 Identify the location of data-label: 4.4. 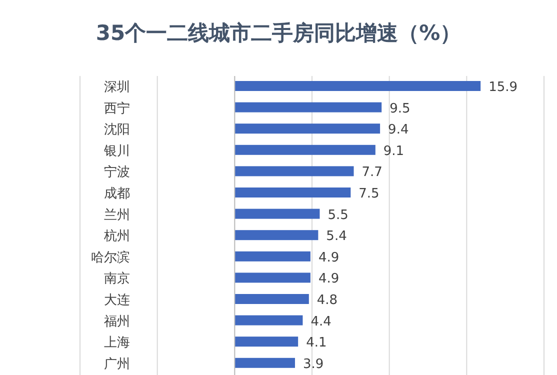
(321, 322).